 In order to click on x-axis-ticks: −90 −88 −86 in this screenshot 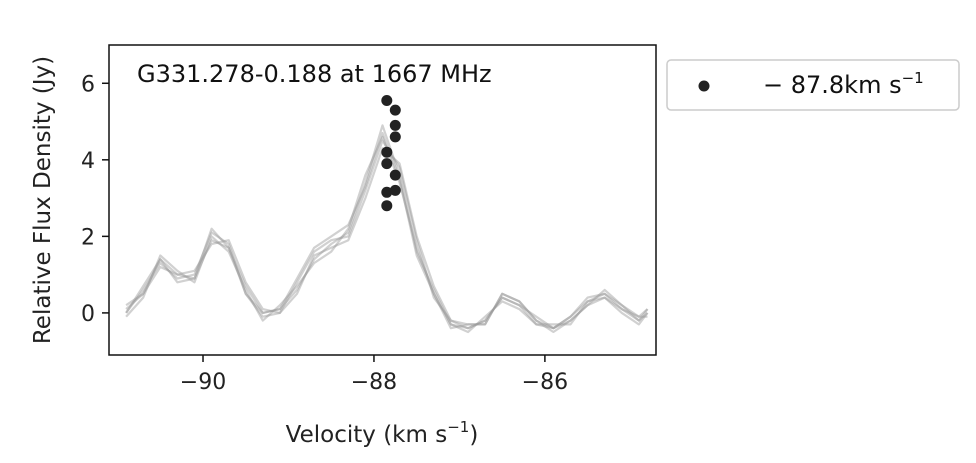, I will do `click(374, 375)`.